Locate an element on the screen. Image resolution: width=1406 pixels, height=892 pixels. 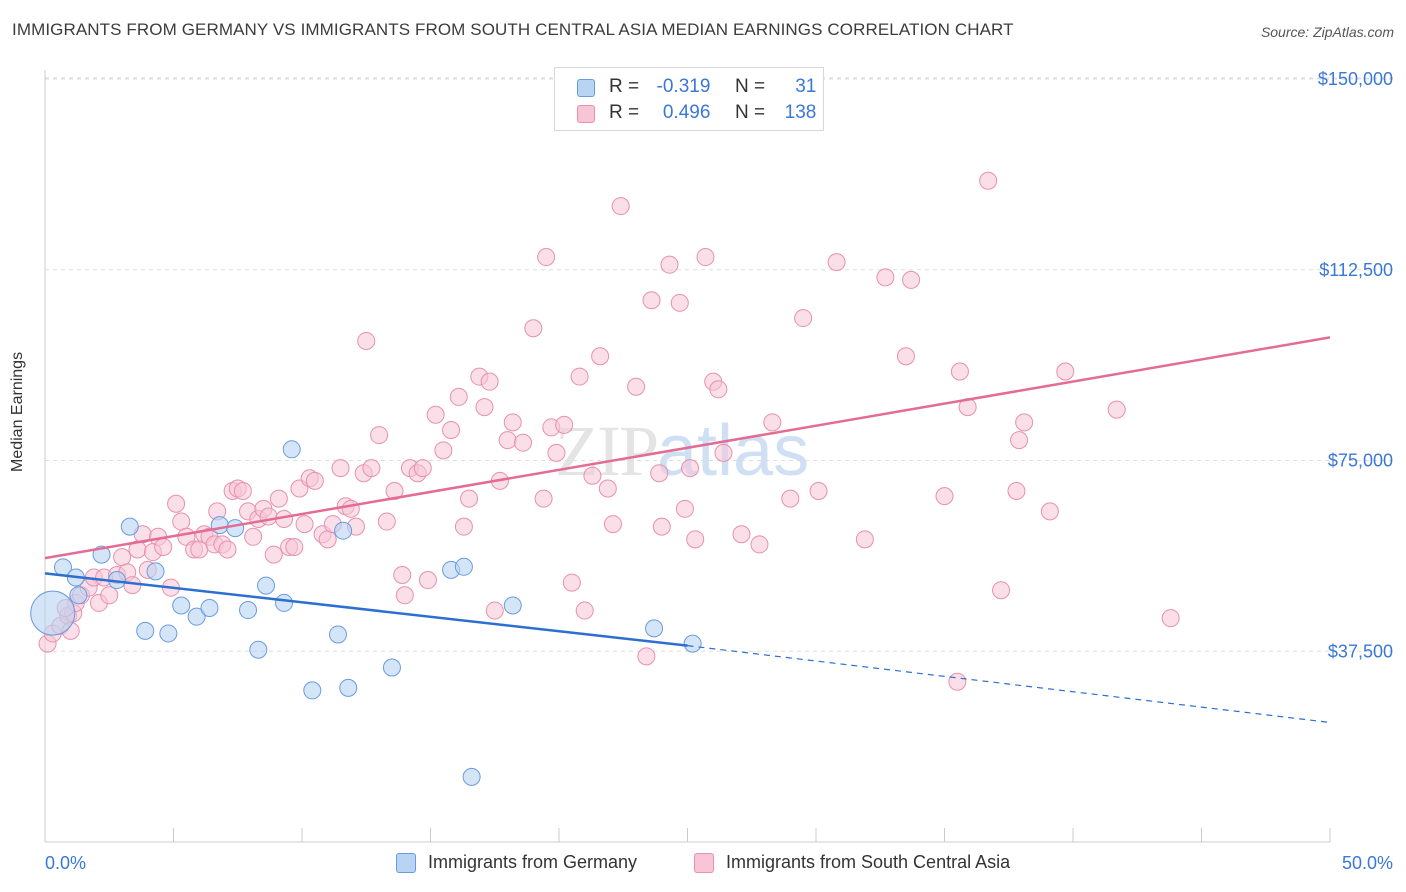
n-value: 31 is located at coordinates (806, 86).